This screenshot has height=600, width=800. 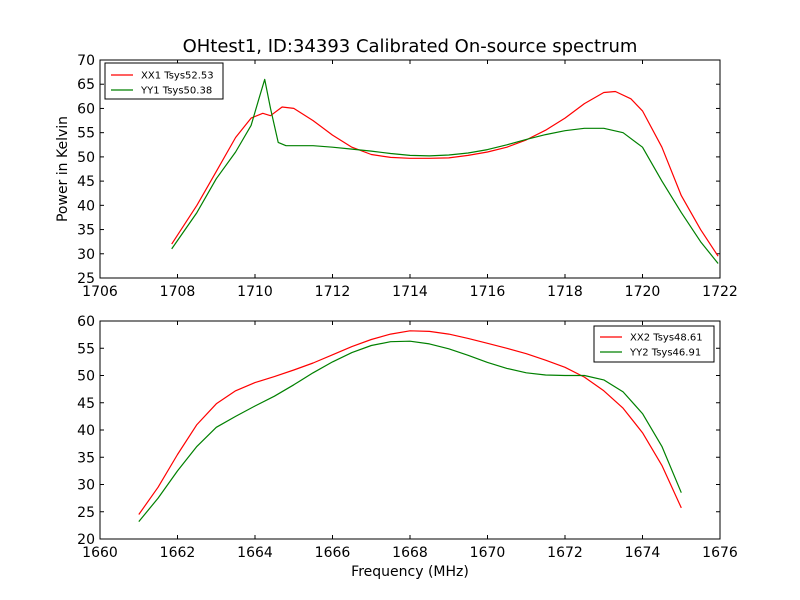 I want to click on x-tick-label: 1718, so click(x=565, y=292).